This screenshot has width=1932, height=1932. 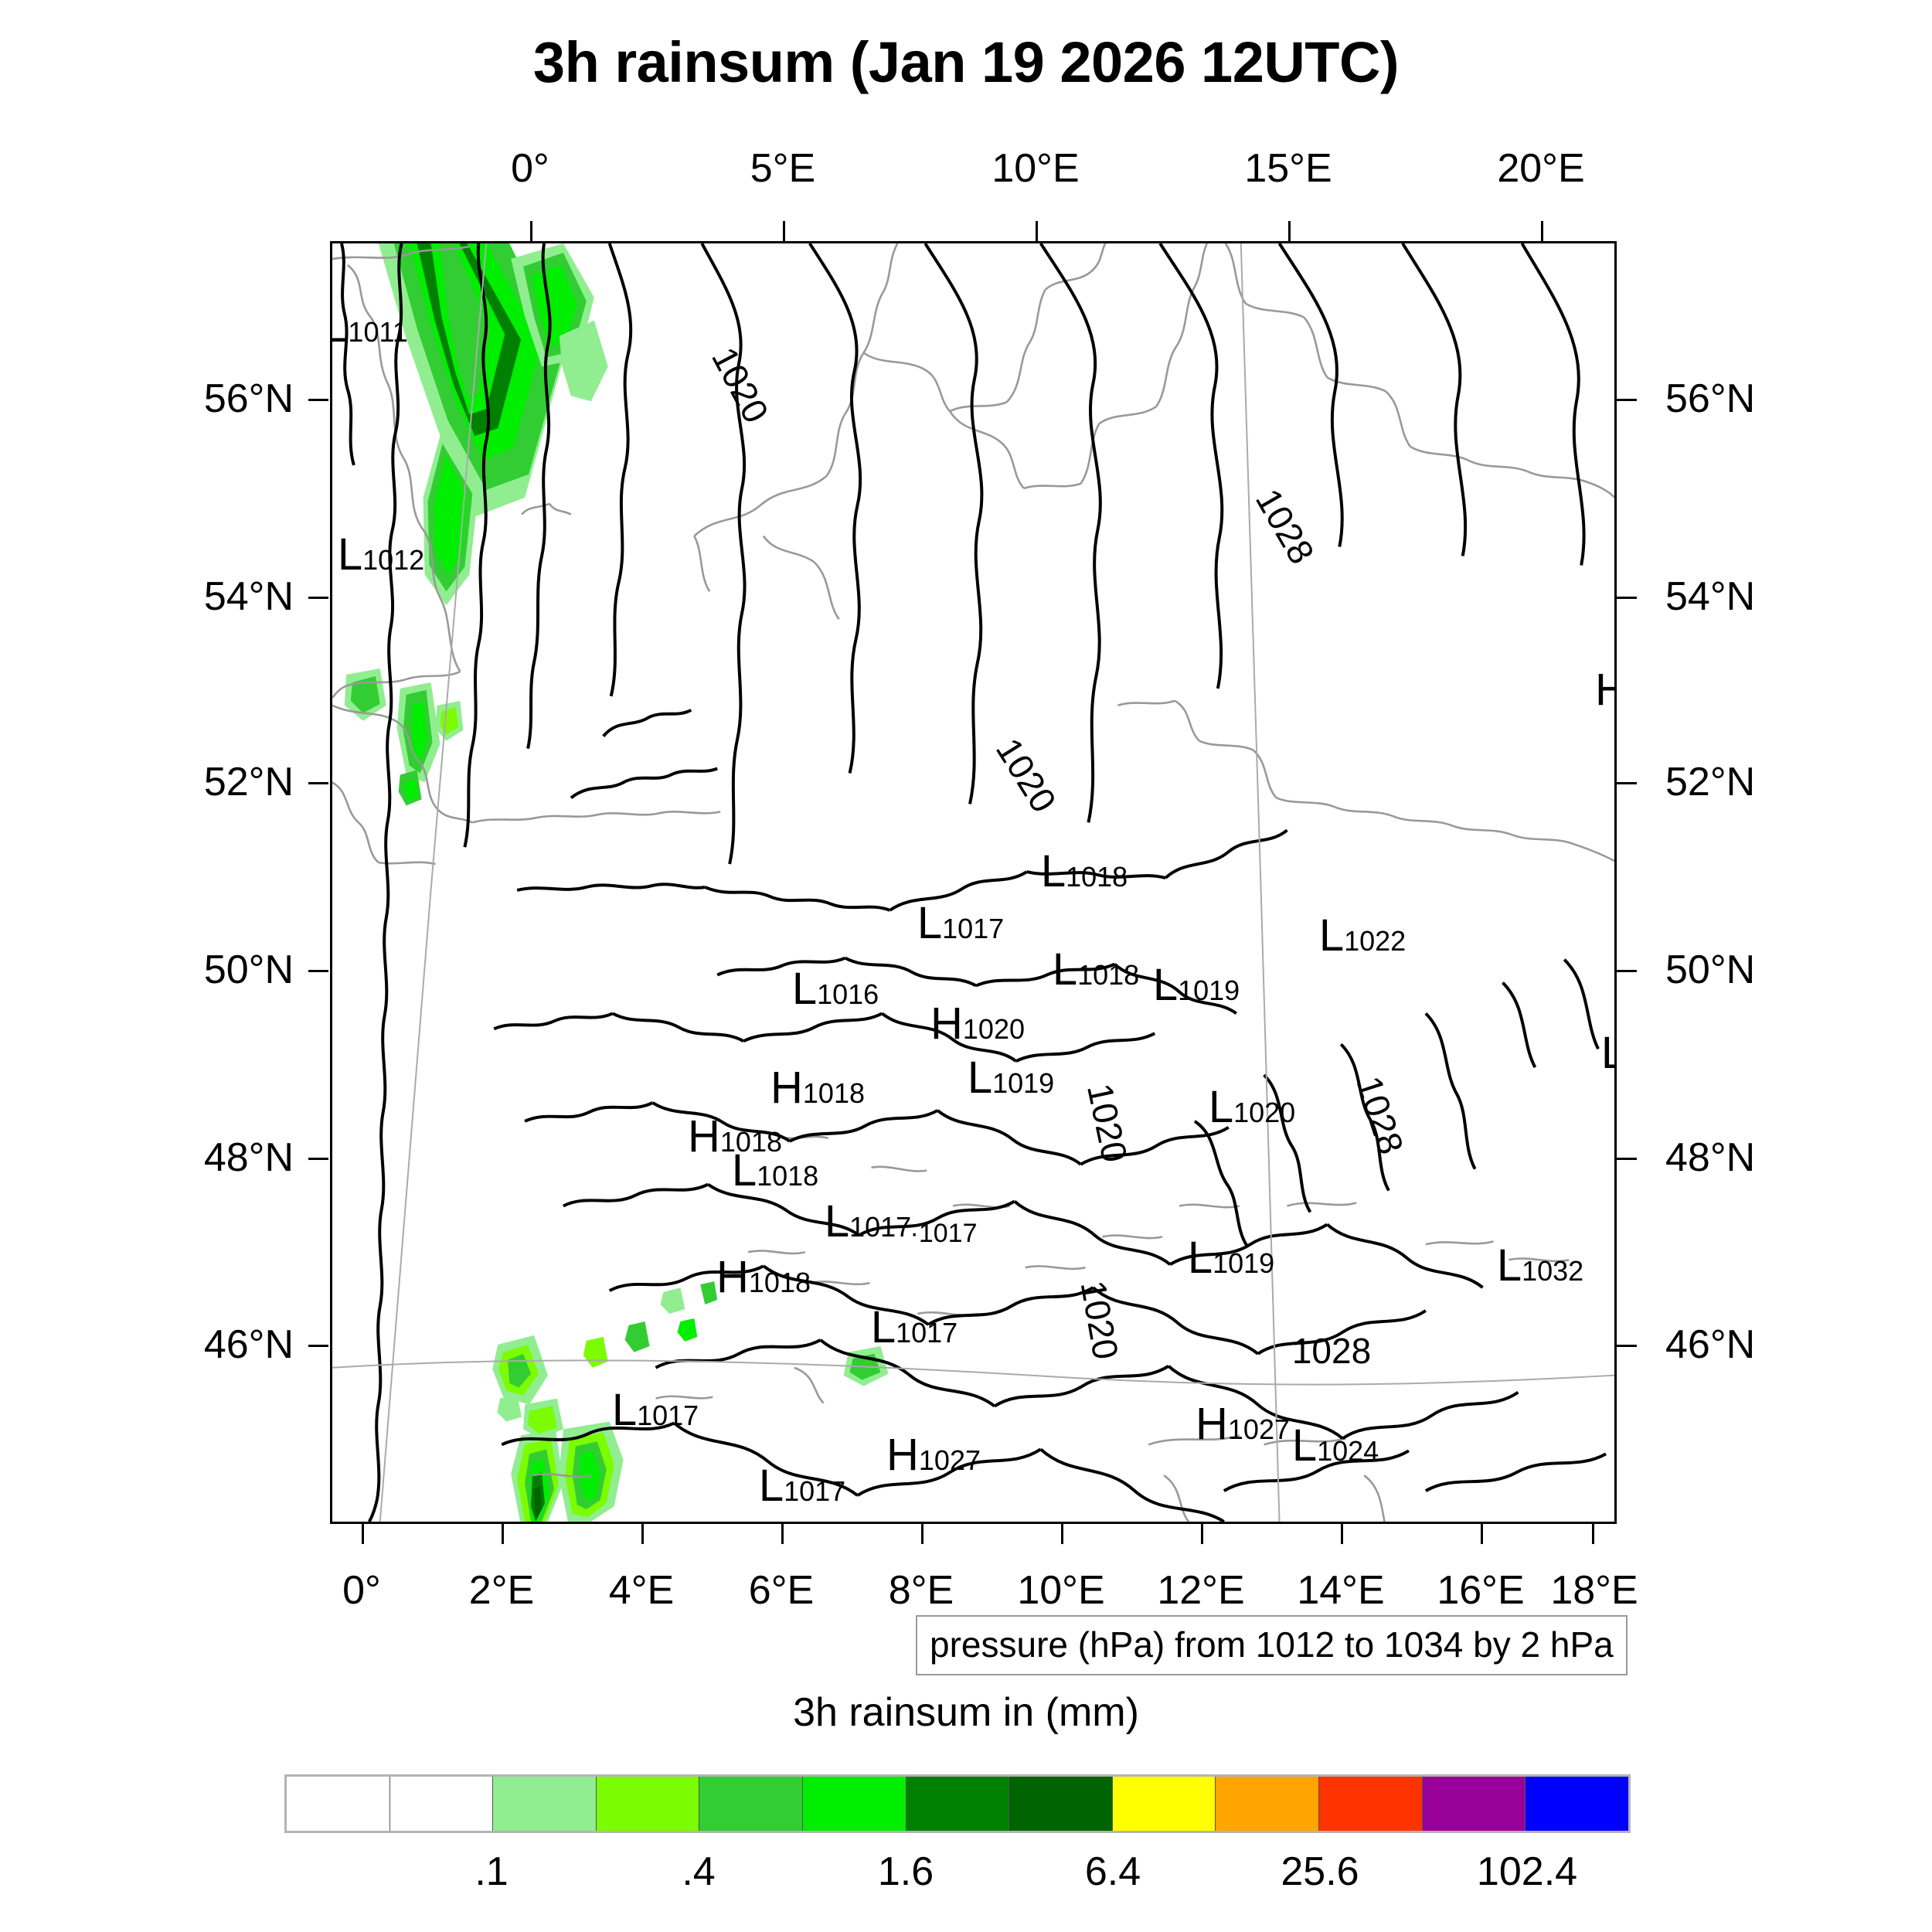 I want to click on pressure-center-label: L1032, so click(x=1540, y=1265).